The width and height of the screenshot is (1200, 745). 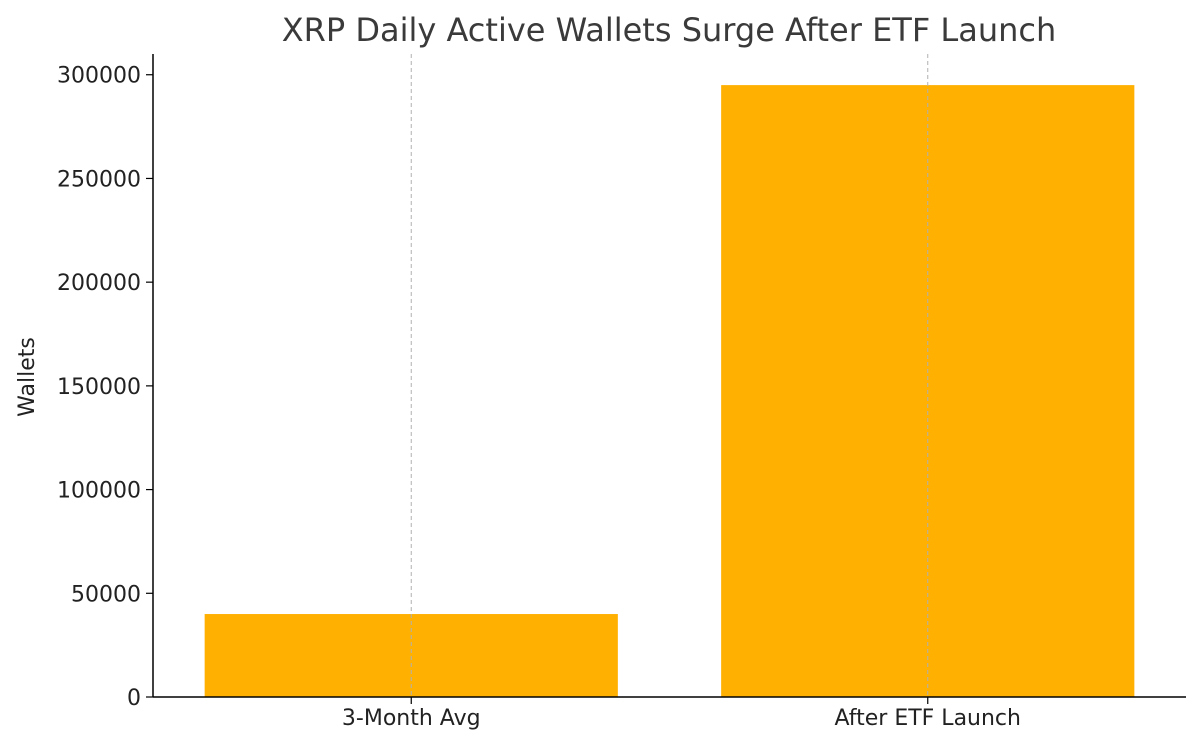 I want to click on y-ticks: 0 50000 100000 150000 200000 250000 300000, so click(x=105, y=387).